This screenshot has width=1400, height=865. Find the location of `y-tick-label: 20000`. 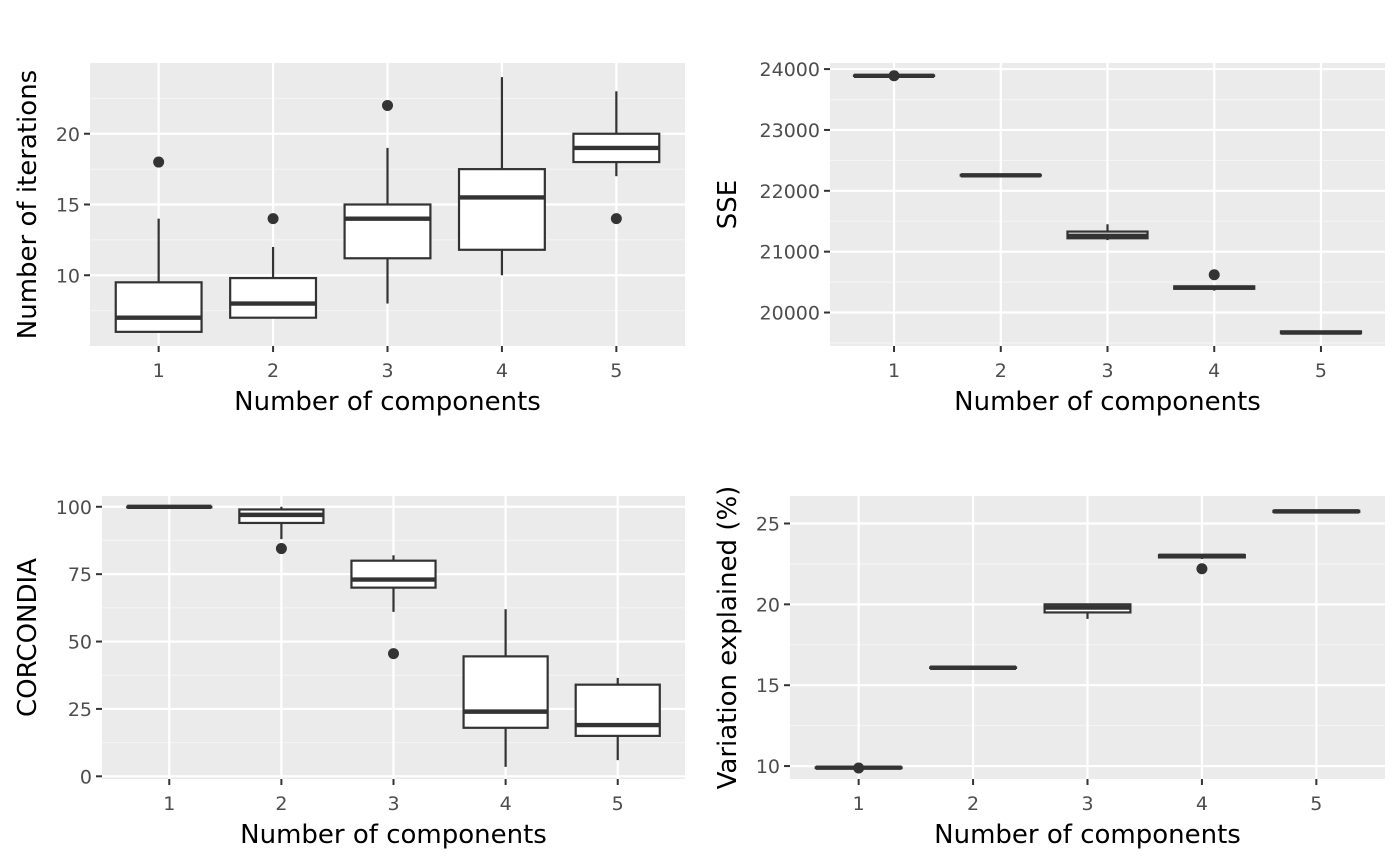

y-tick-label: 20000 is located at coordinates (790, 314).